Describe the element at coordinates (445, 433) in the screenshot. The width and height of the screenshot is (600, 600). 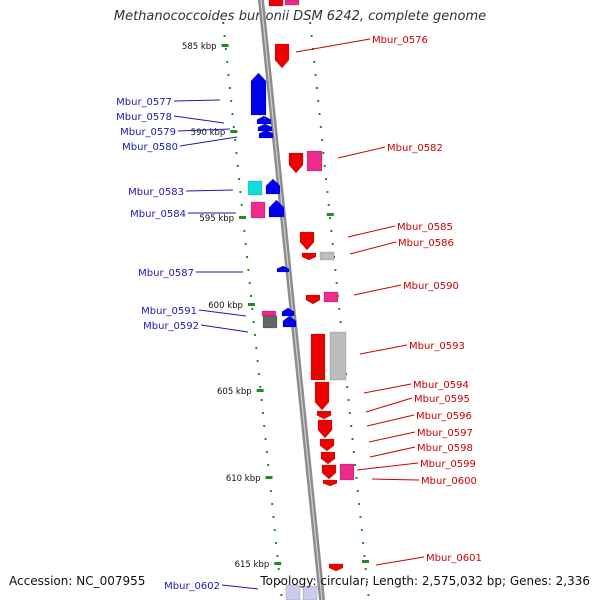
I see `gene-label: Mbur_0597` at that location.